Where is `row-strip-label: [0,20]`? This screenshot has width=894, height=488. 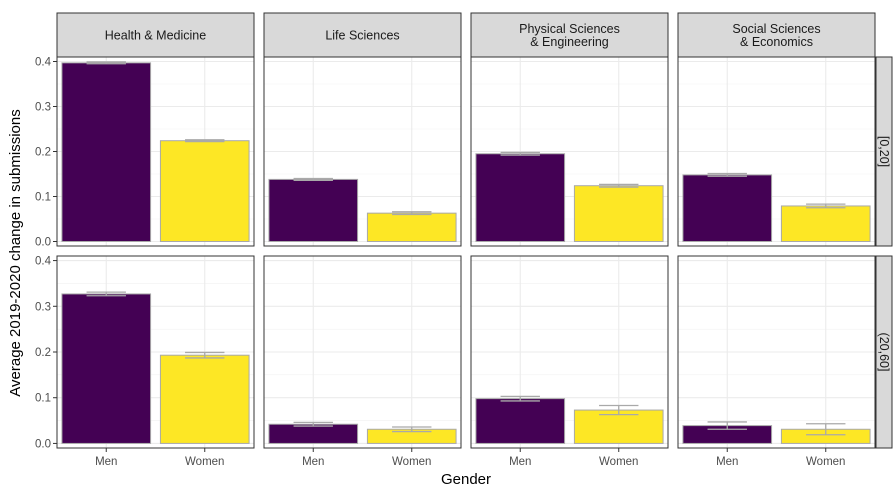 row-strip-label: [0,20] is located at coordinates (884, 151).